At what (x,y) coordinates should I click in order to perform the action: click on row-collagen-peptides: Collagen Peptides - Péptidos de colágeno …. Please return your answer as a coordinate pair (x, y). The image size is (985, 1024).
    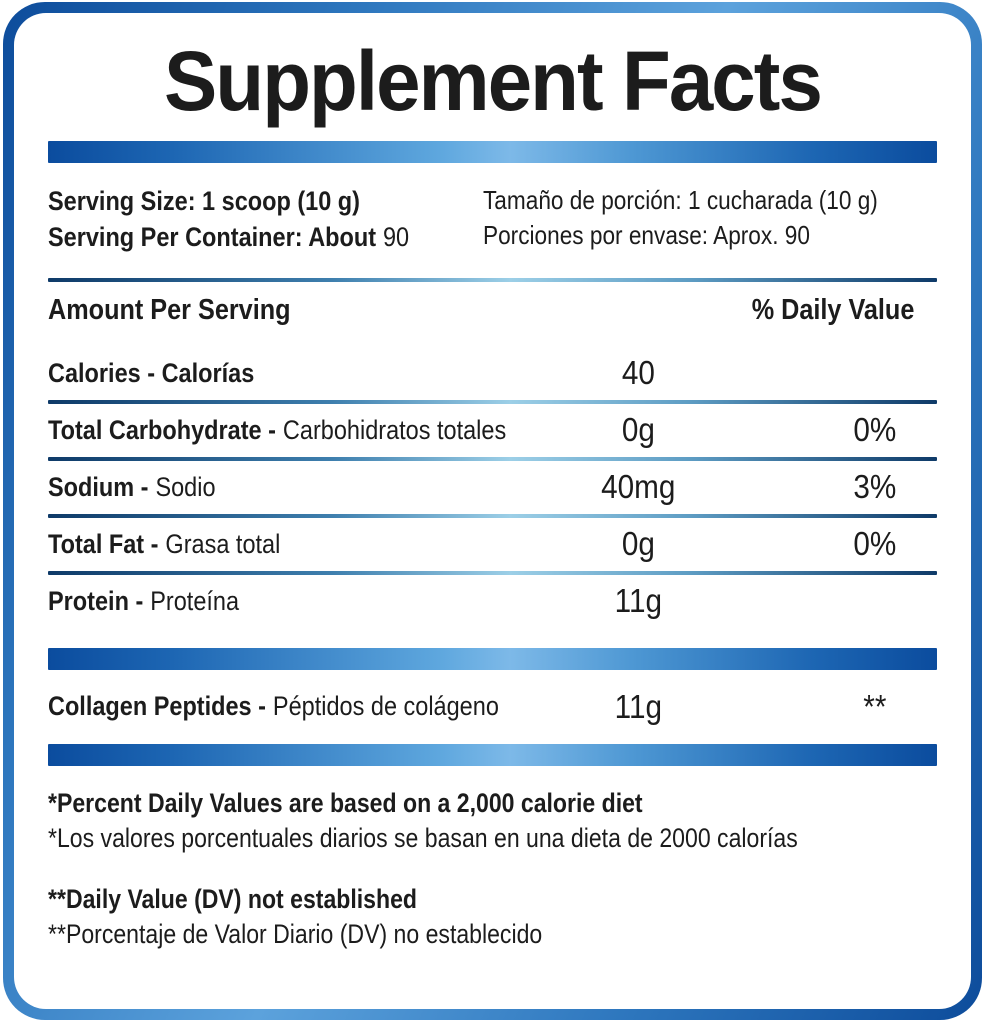
    Looking at the image, I should click on (492, 707).